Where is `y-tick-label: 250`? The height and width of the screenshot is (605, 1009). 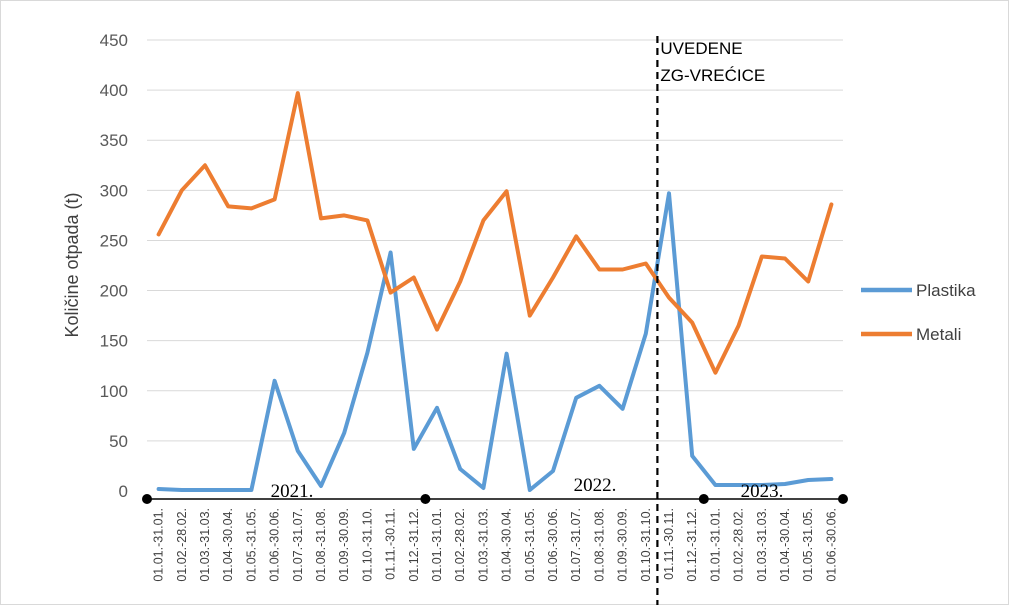
y-tick-label: 250 is located at coordinates (114, 240).